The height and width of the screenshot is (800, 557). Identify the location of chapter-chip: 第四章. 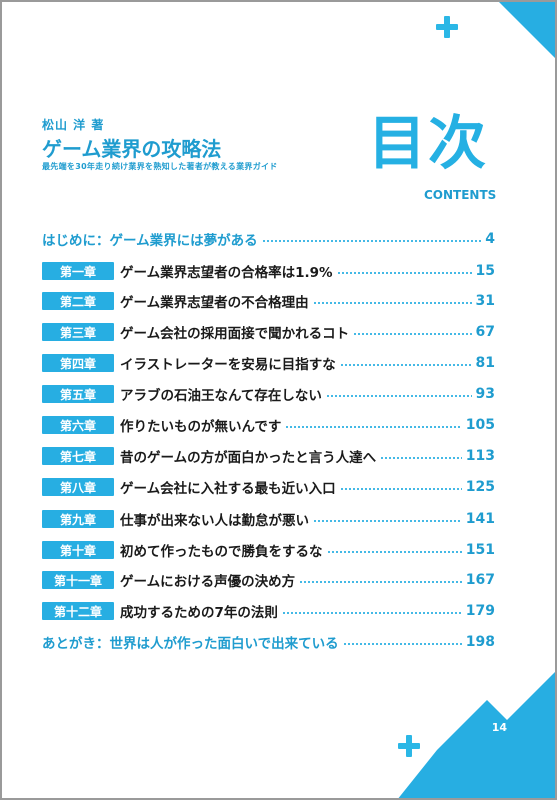
(78, 363).